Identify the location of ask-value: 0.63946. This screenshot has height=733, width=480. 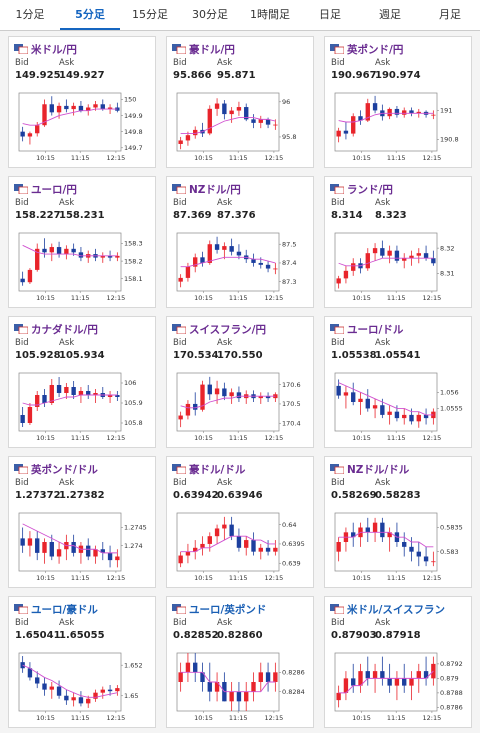
(240, 495).